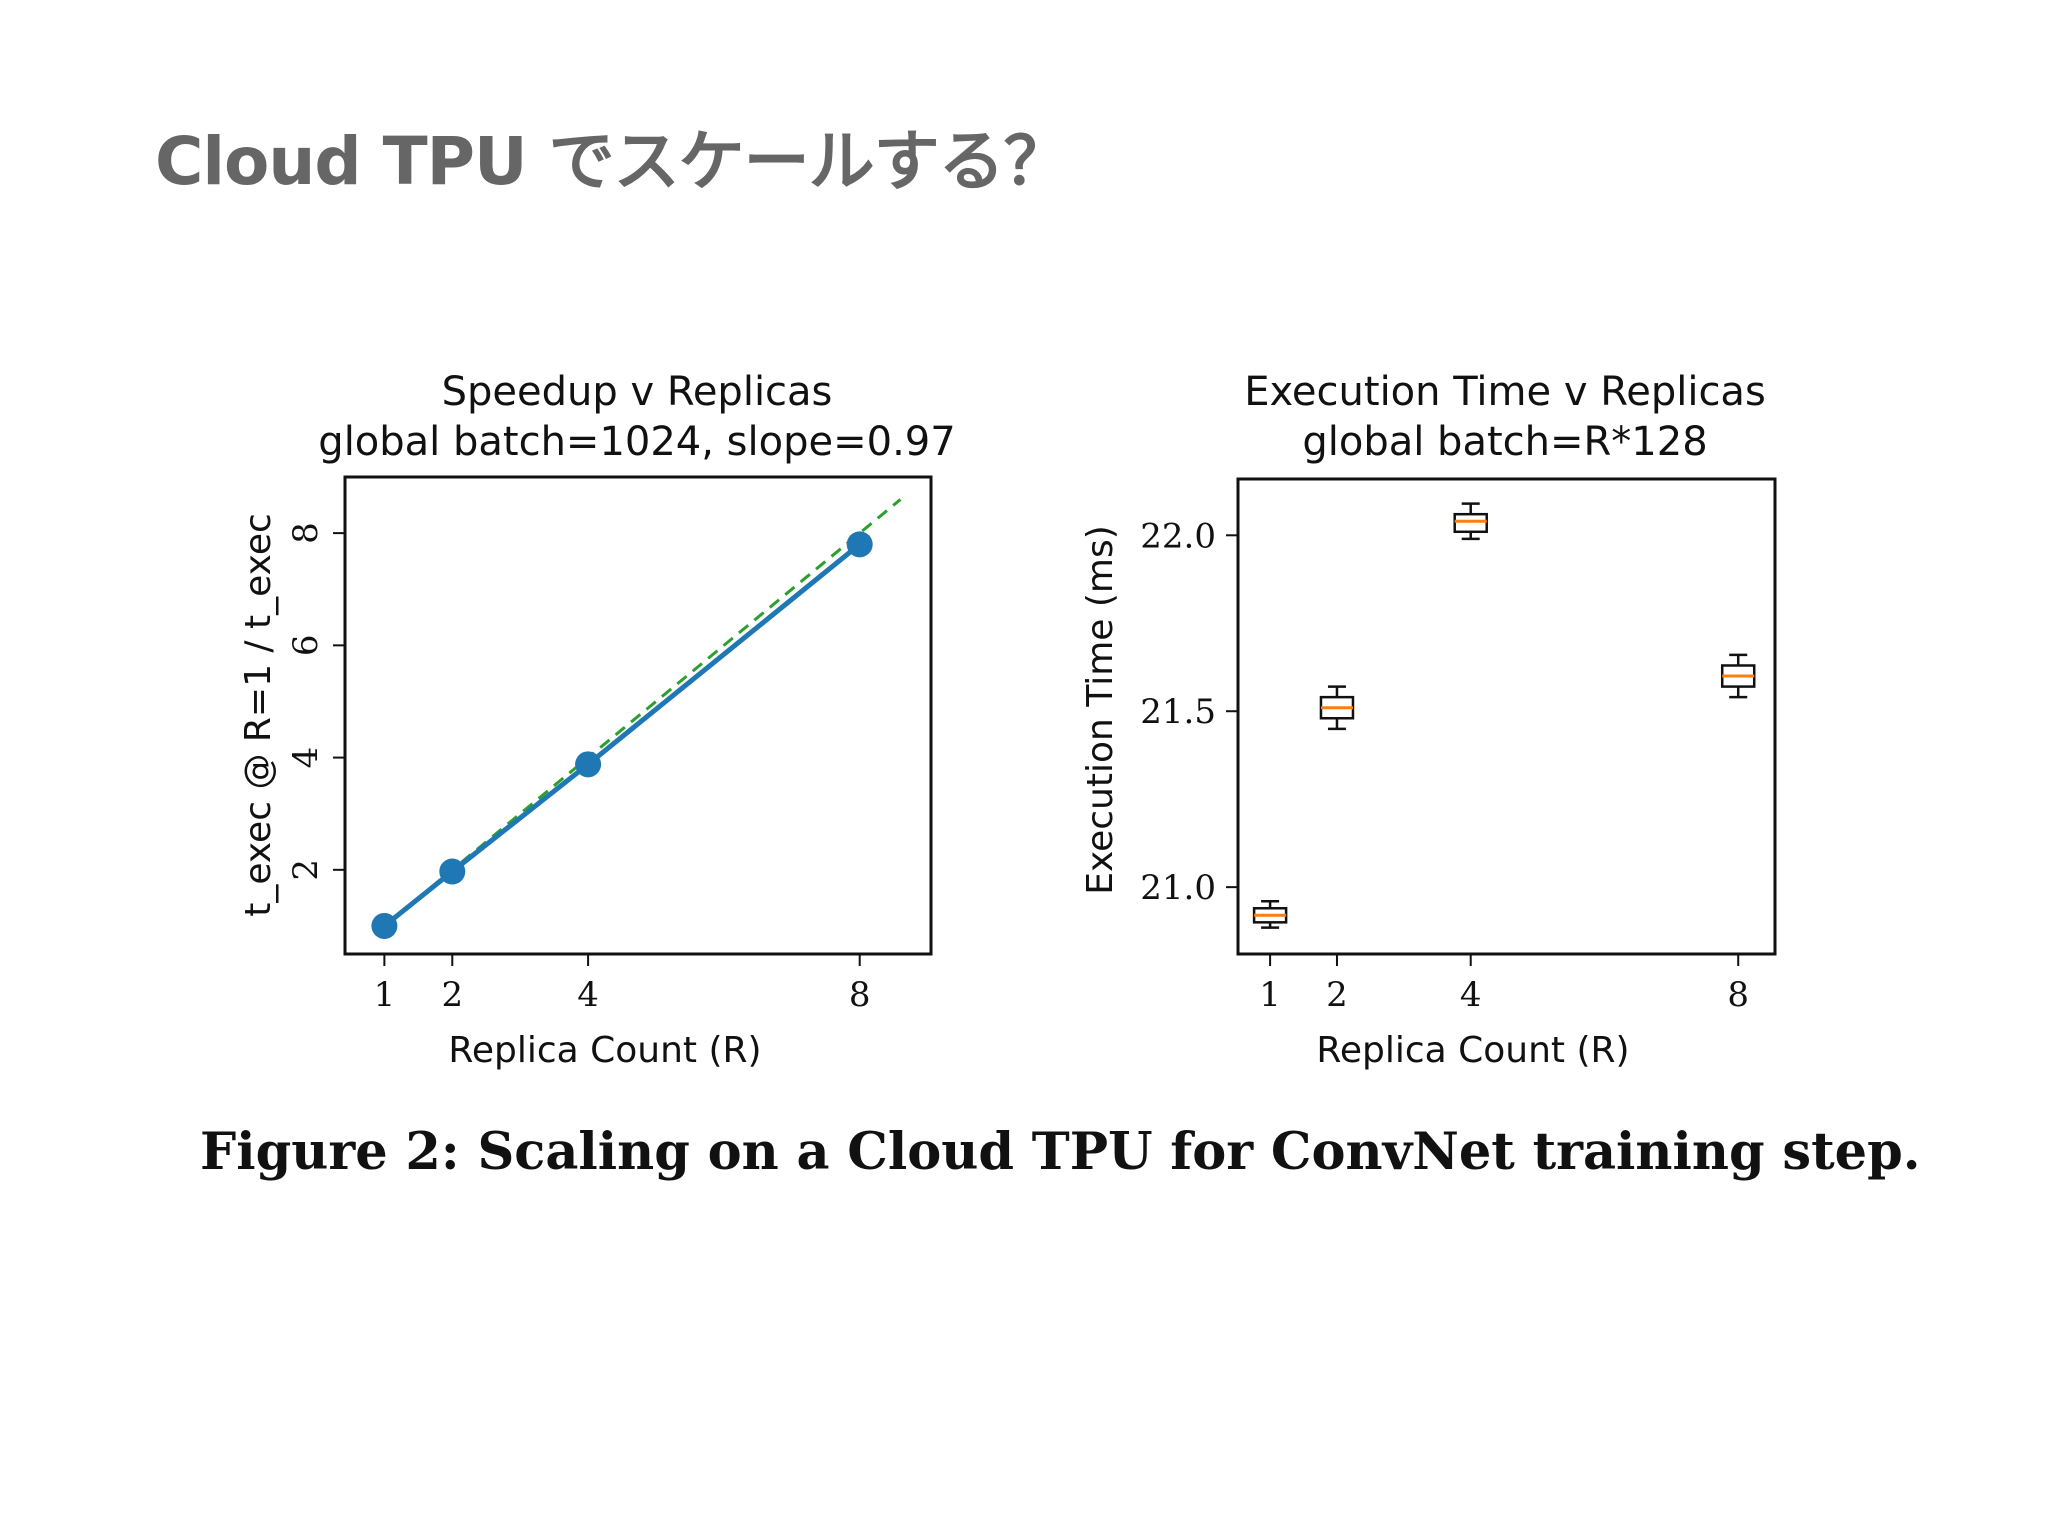 This screenshot has width=2048, height=1536. I want to click on execution-boxes, so click(1504, 715).